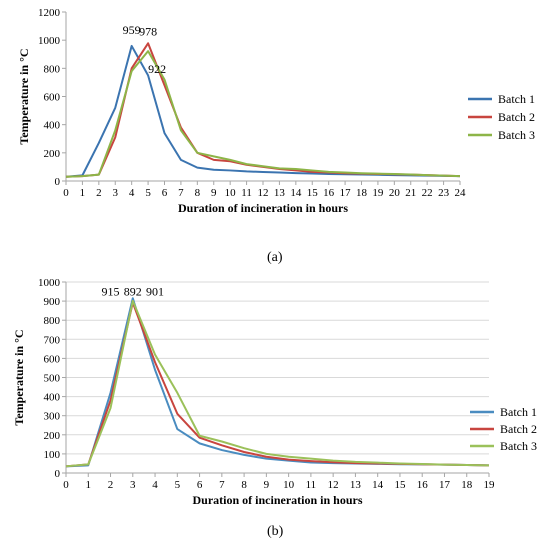 The image size is (550, 543). What do you see at coordinates (148, 31) in the screenshot?
I see `peak-label-2: 978` at bounding box center [148, 31].